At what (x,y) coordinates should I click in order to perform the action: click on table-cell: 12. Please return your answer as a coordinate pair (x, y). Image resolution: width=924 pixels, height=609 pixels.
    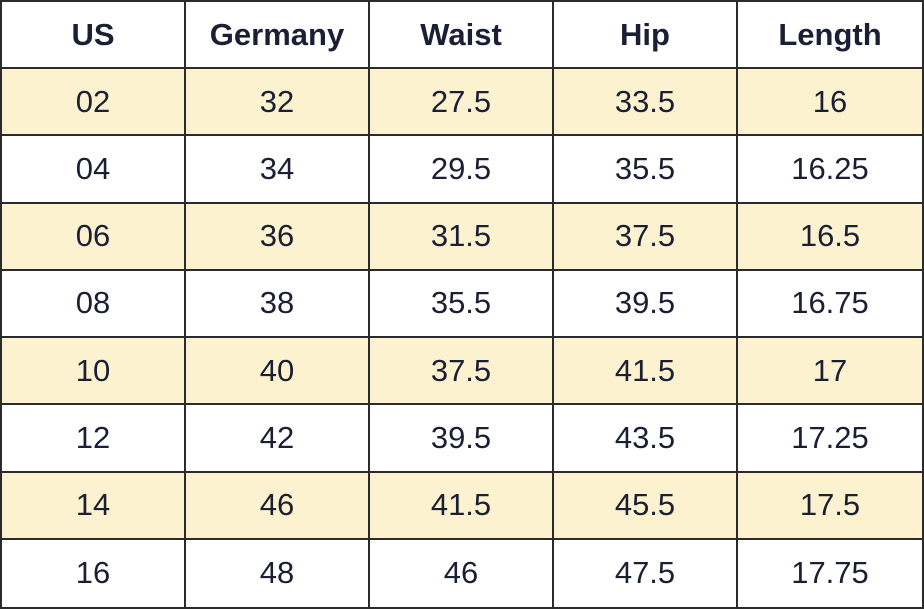
    Looking at the image, I should click on (94, 439).